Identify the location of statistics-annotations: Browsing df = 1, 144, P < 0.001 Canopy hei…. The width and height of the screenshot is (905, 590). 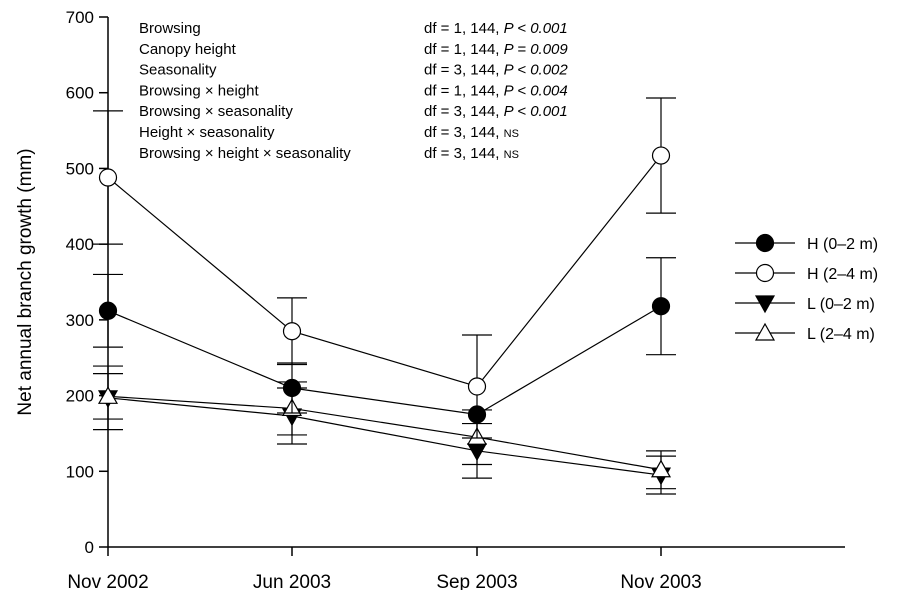
(353, 91).